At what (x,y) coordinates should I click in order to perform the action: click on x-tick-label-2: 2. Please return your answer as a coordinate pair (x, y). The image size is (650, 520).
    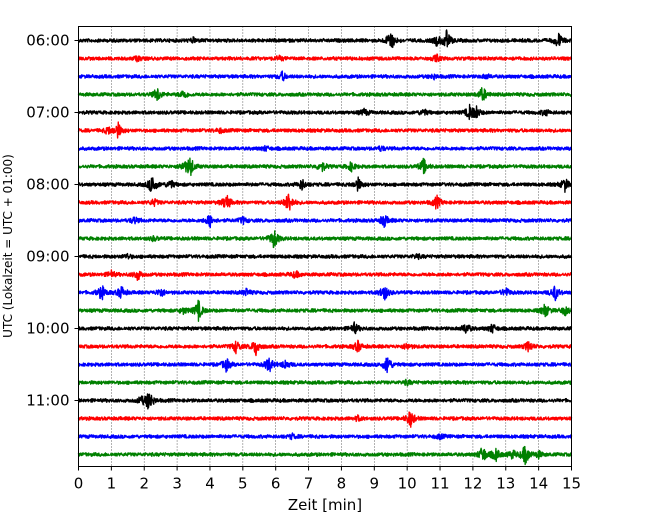
    Looking at the image, I should click on (144, 484).